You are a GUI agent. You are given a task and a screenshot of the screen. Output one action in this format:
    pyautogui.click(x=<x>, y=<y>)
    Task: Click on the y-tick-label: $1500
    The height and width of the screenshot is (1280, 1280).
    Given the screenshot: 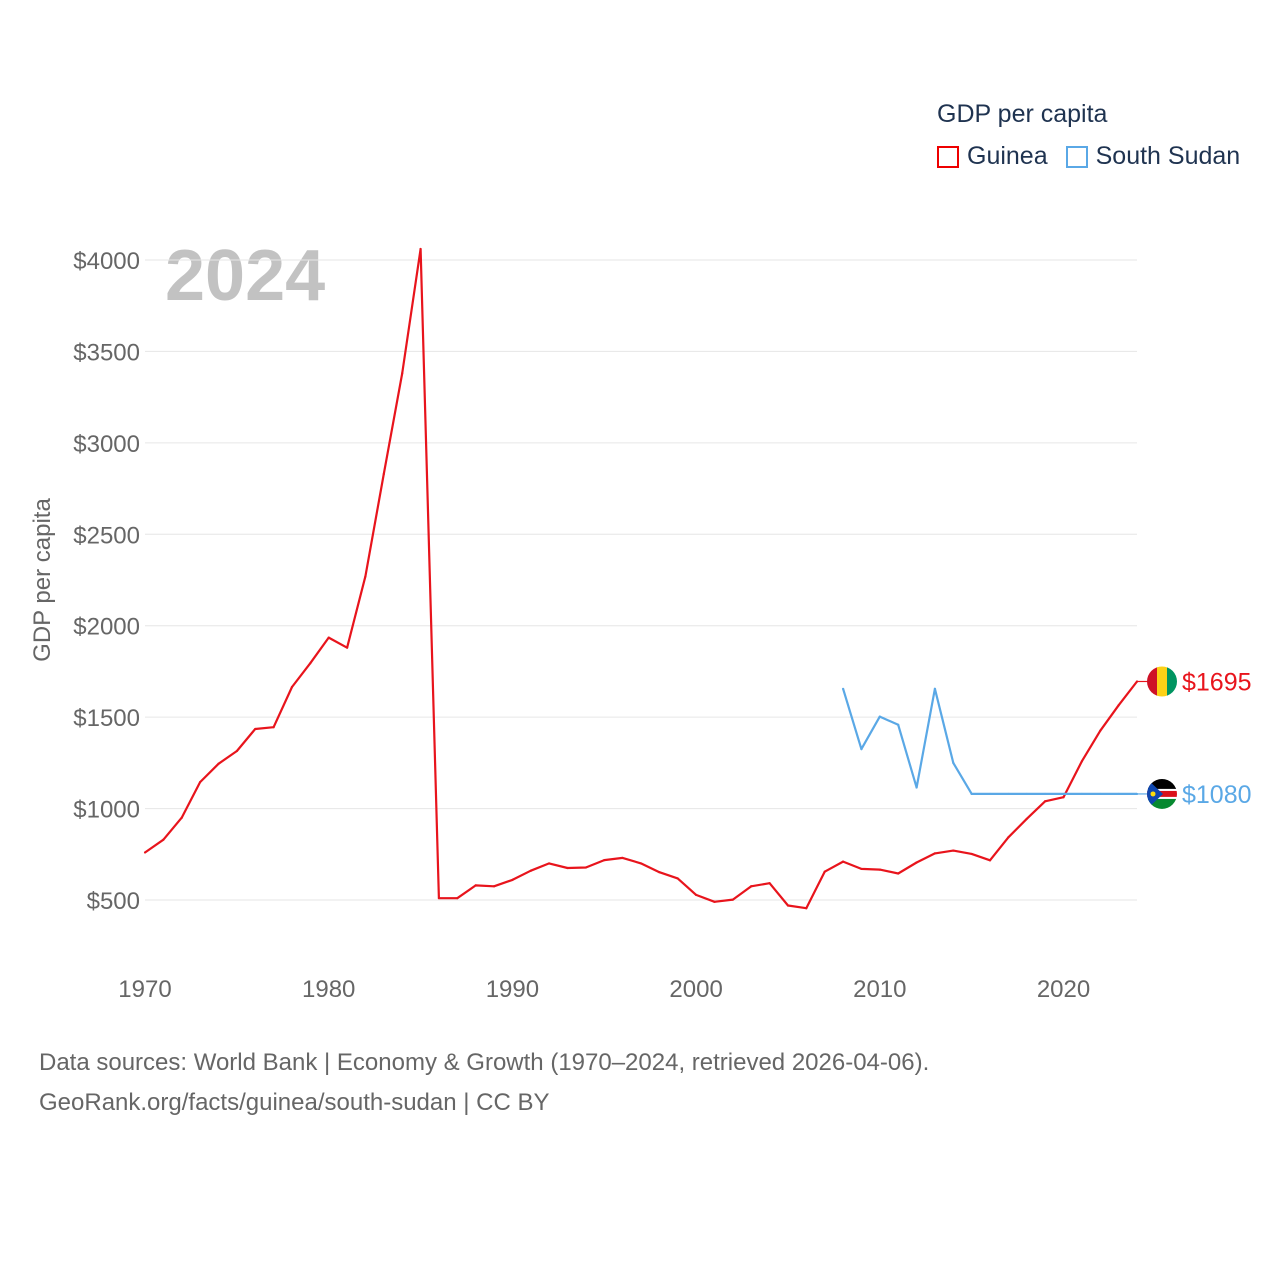 What is the action you would take?
    pyautogui.click(x=106, y=718)
    